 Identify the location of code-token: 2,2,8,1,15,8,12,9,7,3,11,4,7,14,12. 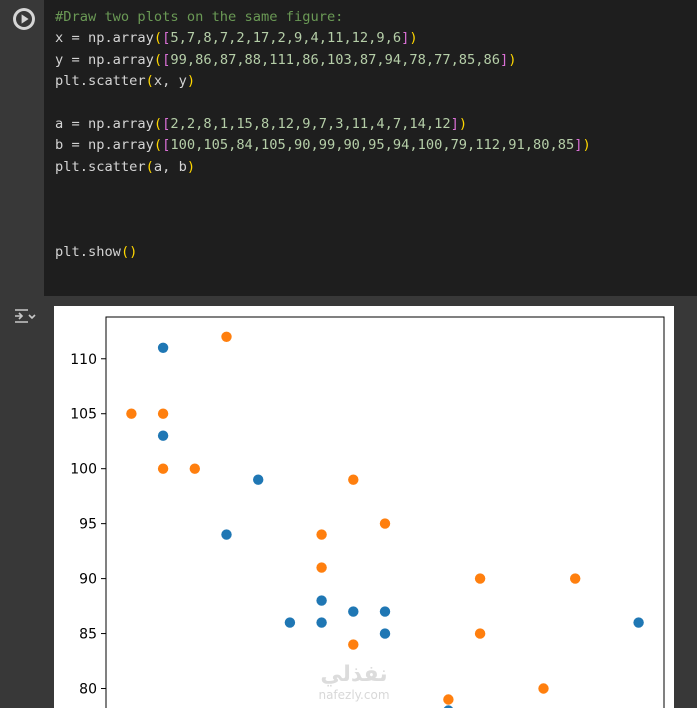
(310, 123).